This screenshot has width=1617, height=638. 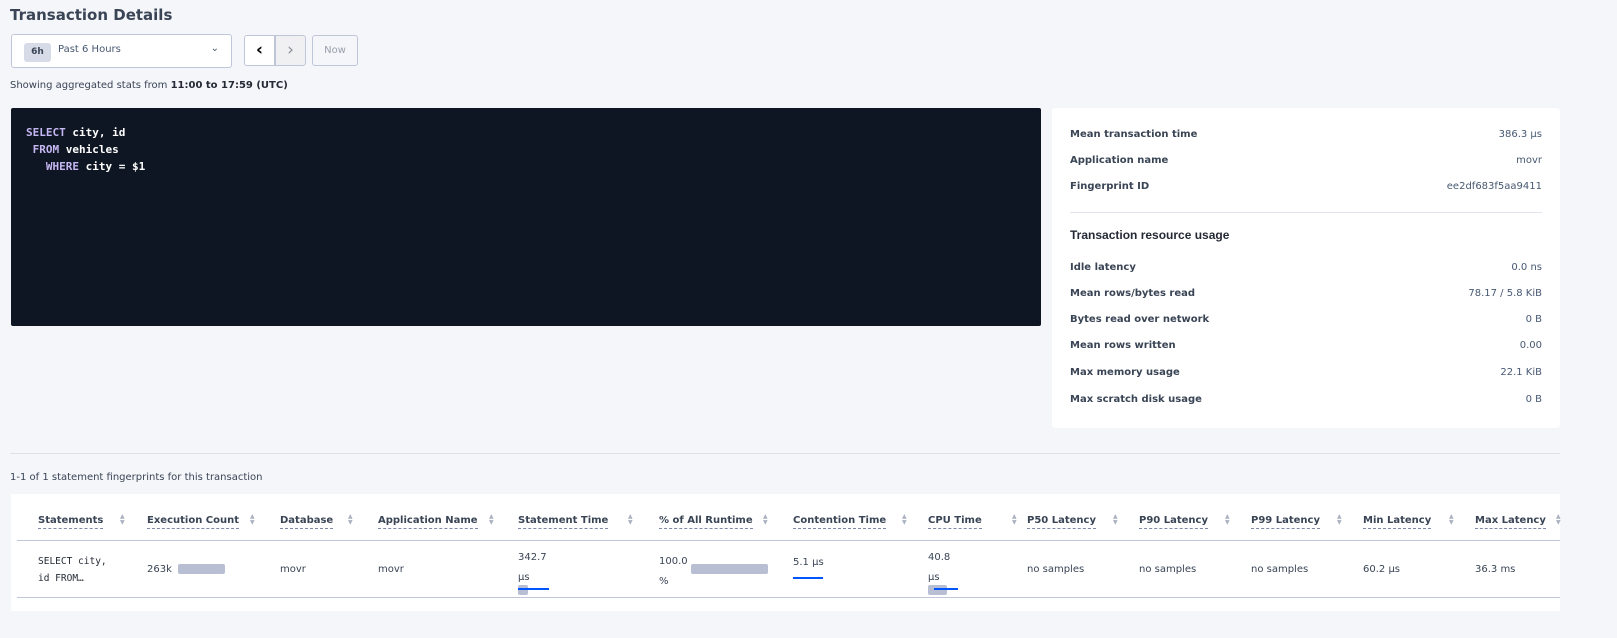 What do you see at coordinates (1306, 399) in the screenshot?
I see `resource-row: Max scratch disk usage 0 B` at bounding box center [1306, 399].